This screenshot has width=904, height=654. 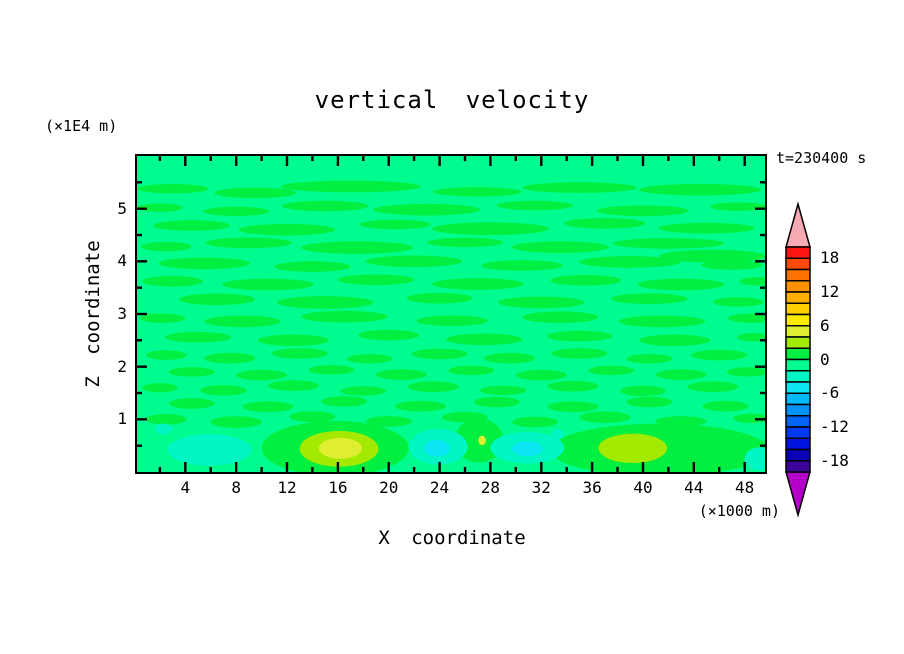 What do you see at coordinates (389, 487) in the screenshot?
I see `x-tick-label: 20` at bounding box center [389, 487].